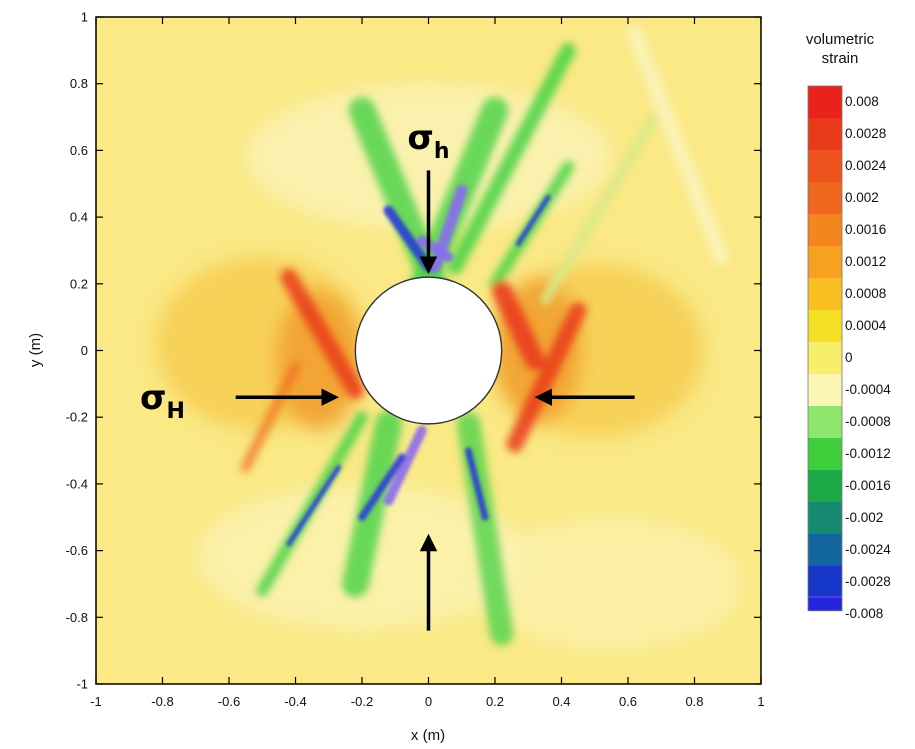  Describe the element at coordinates (428, 701) in the screenshot. I see `x-tick-label: 0` at that location.